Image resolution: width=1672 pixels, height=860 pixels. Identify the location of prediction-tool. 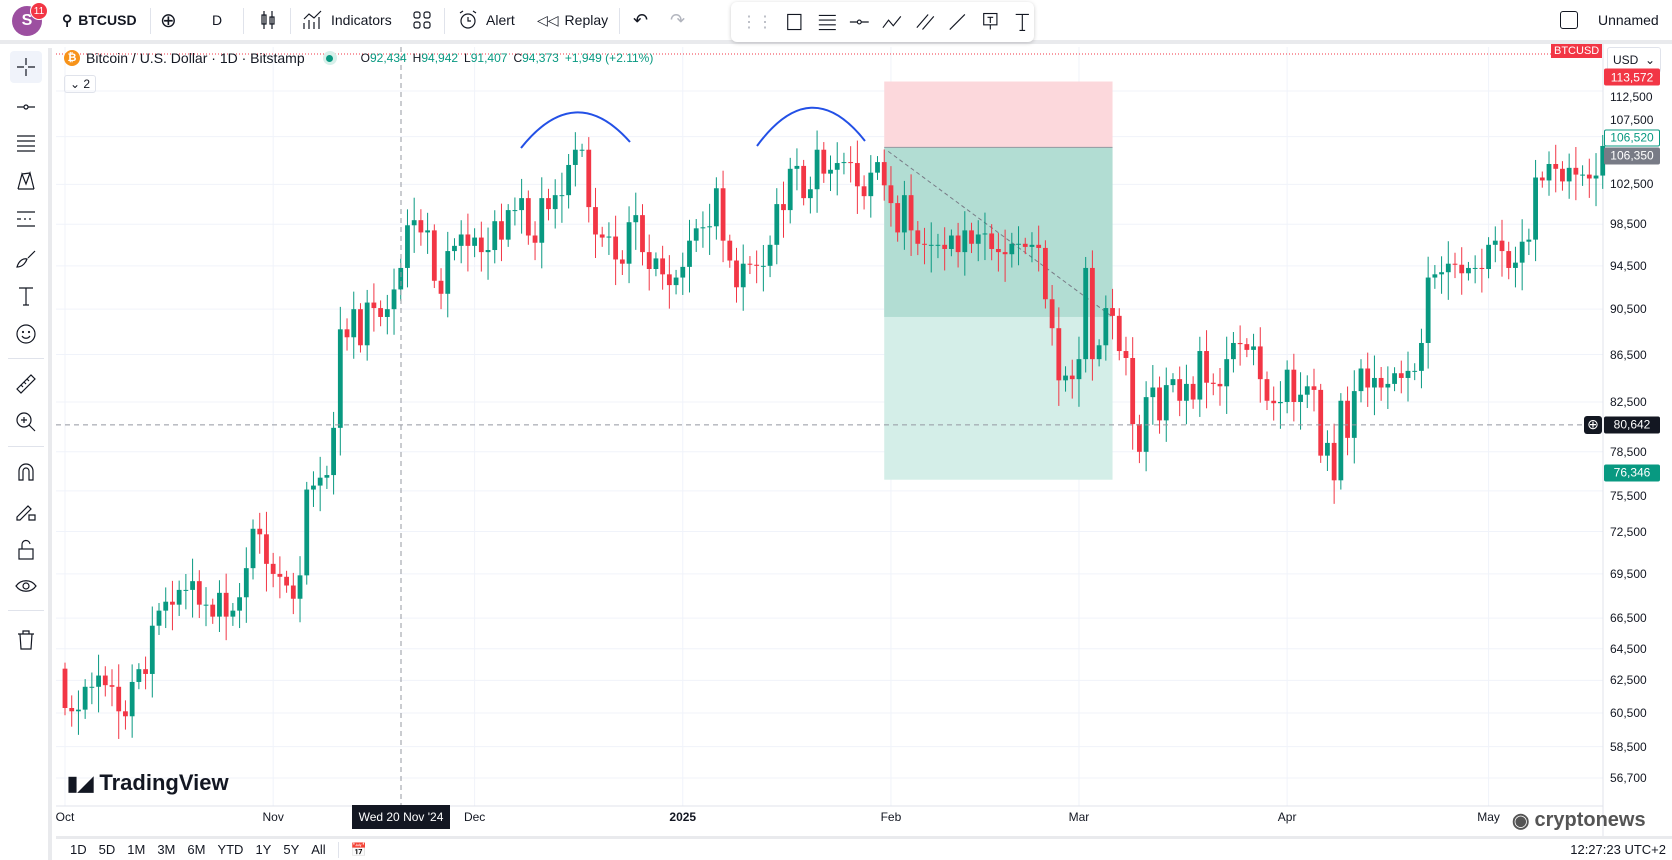
(26, 219).